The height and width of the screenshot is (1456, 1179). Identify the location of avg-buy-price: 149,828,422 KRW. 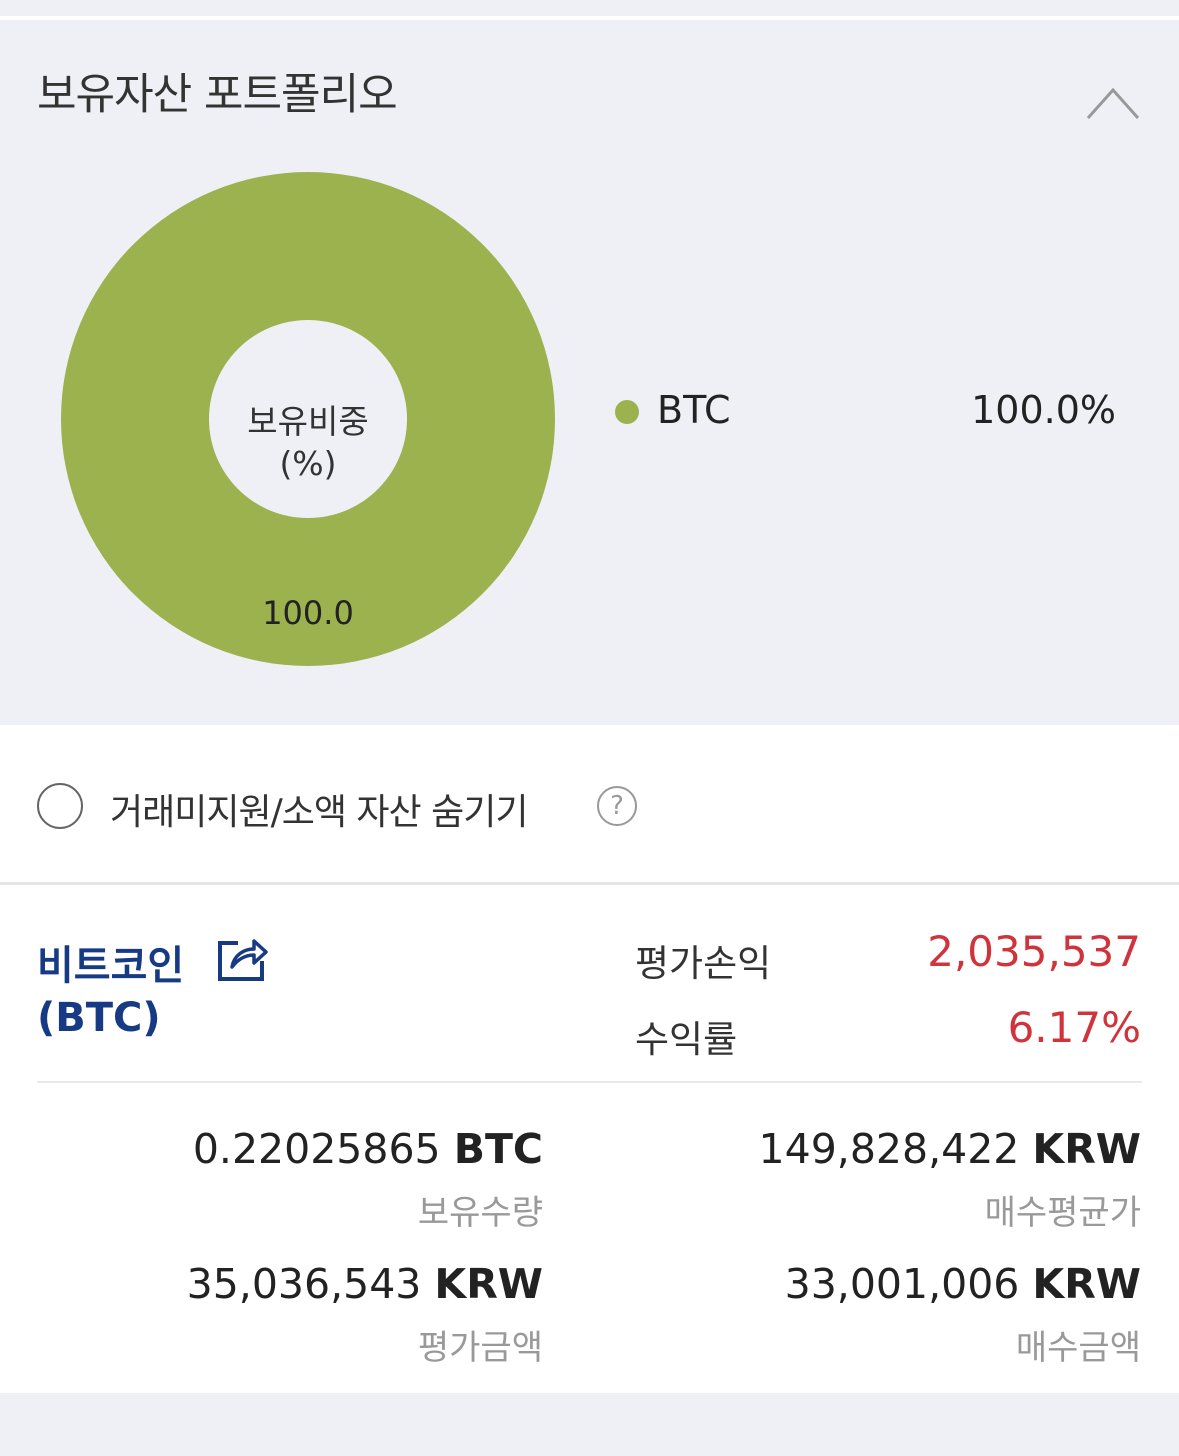
(950, 1149).